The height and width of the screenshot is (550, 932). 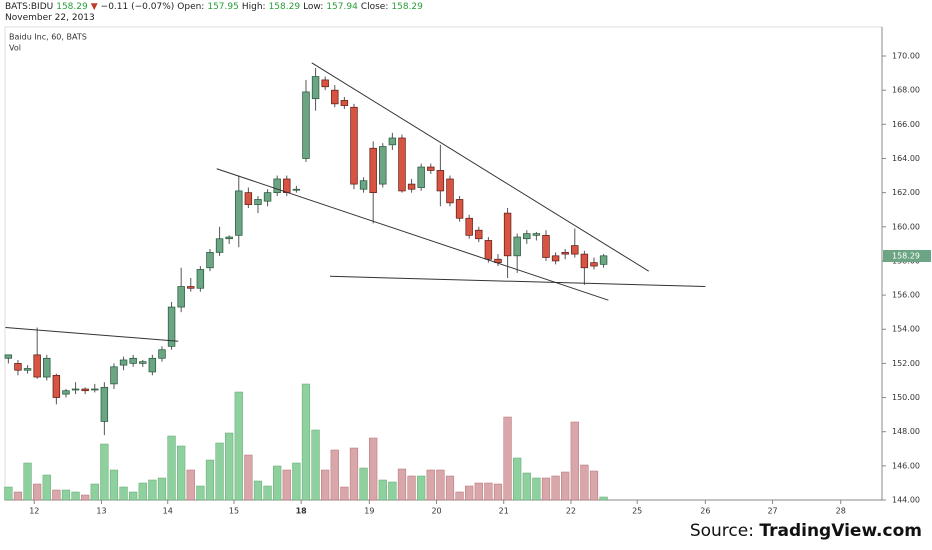 I want to click on last-price-tag, so click(x=907, y=255).